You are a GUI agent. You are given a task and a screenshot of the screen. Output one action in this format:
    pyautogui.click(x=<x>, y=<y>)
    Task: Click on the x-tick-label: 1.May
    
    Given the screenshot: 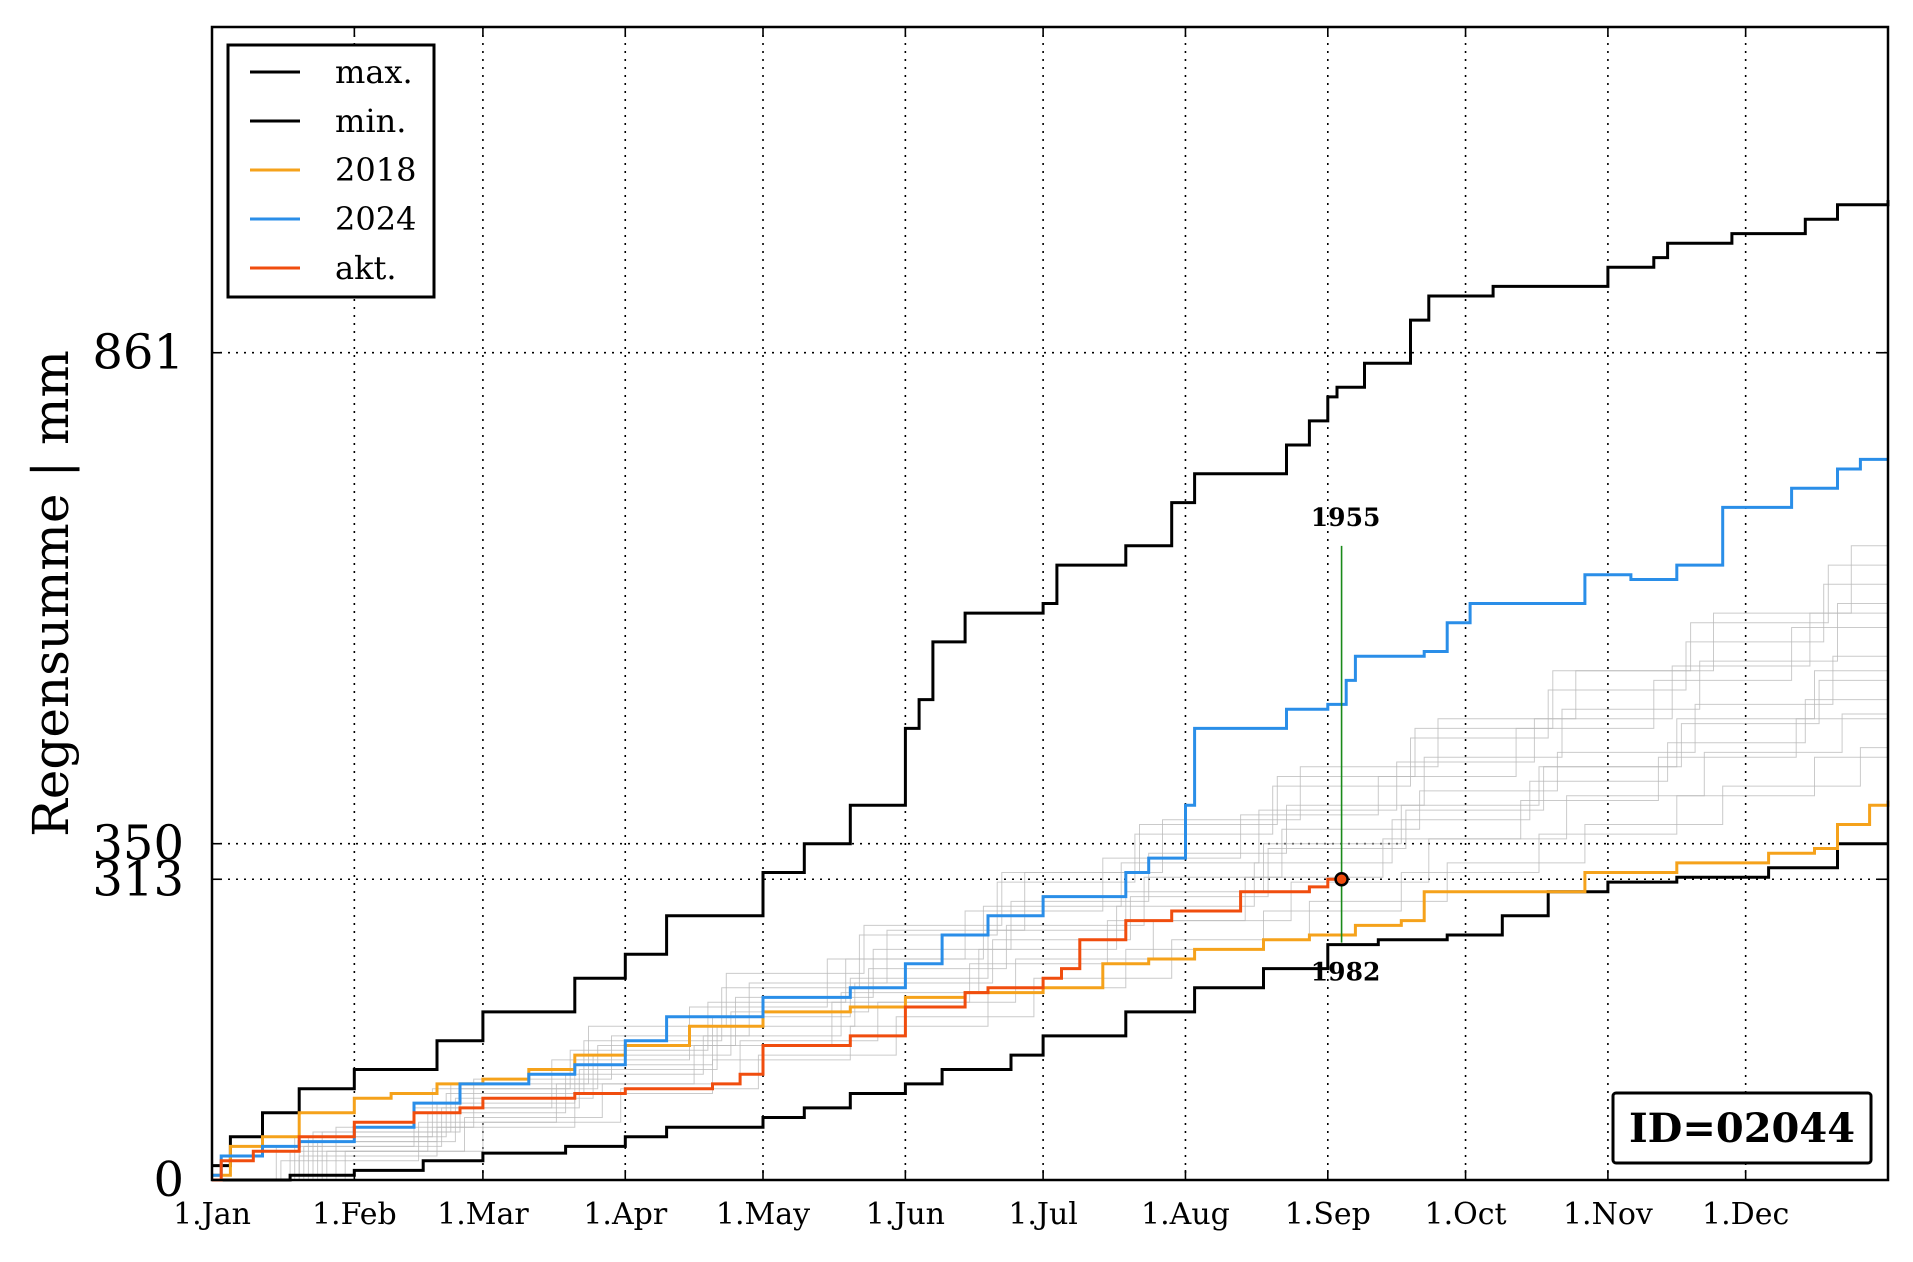 What is the action you would take?
    pyautogui.click(x=763, y=1214)
    